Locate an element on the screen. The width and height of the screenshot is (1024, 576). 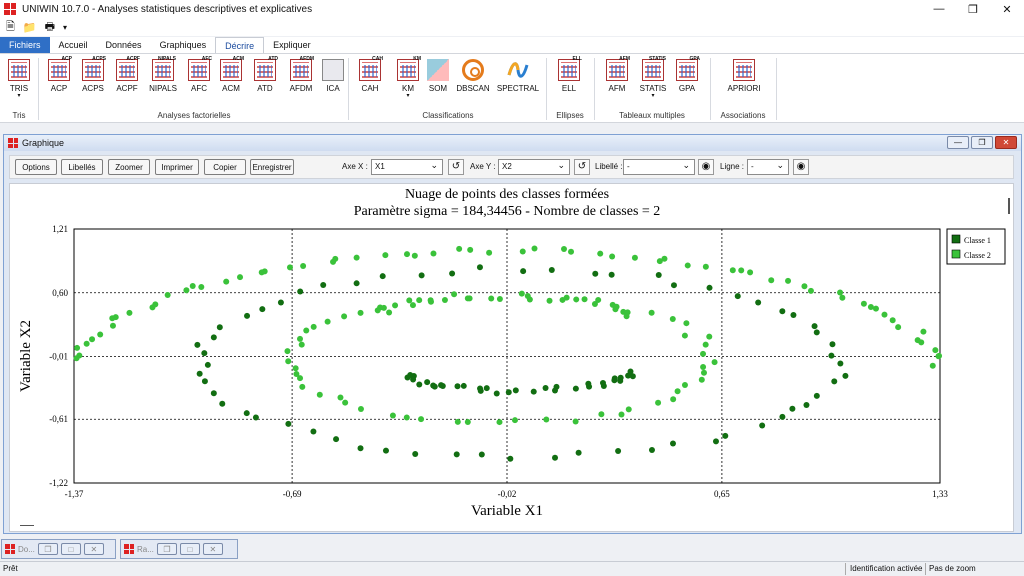
tab-accueil: Accueil is located at coordinates (73, 45).